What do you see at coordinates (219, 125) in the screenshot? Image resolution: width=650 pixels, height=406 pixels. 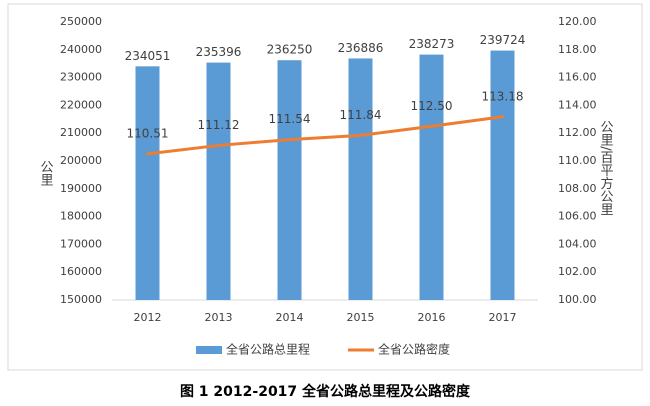 I see `line-value-label: 111.12` at bounding box center [219, 125].